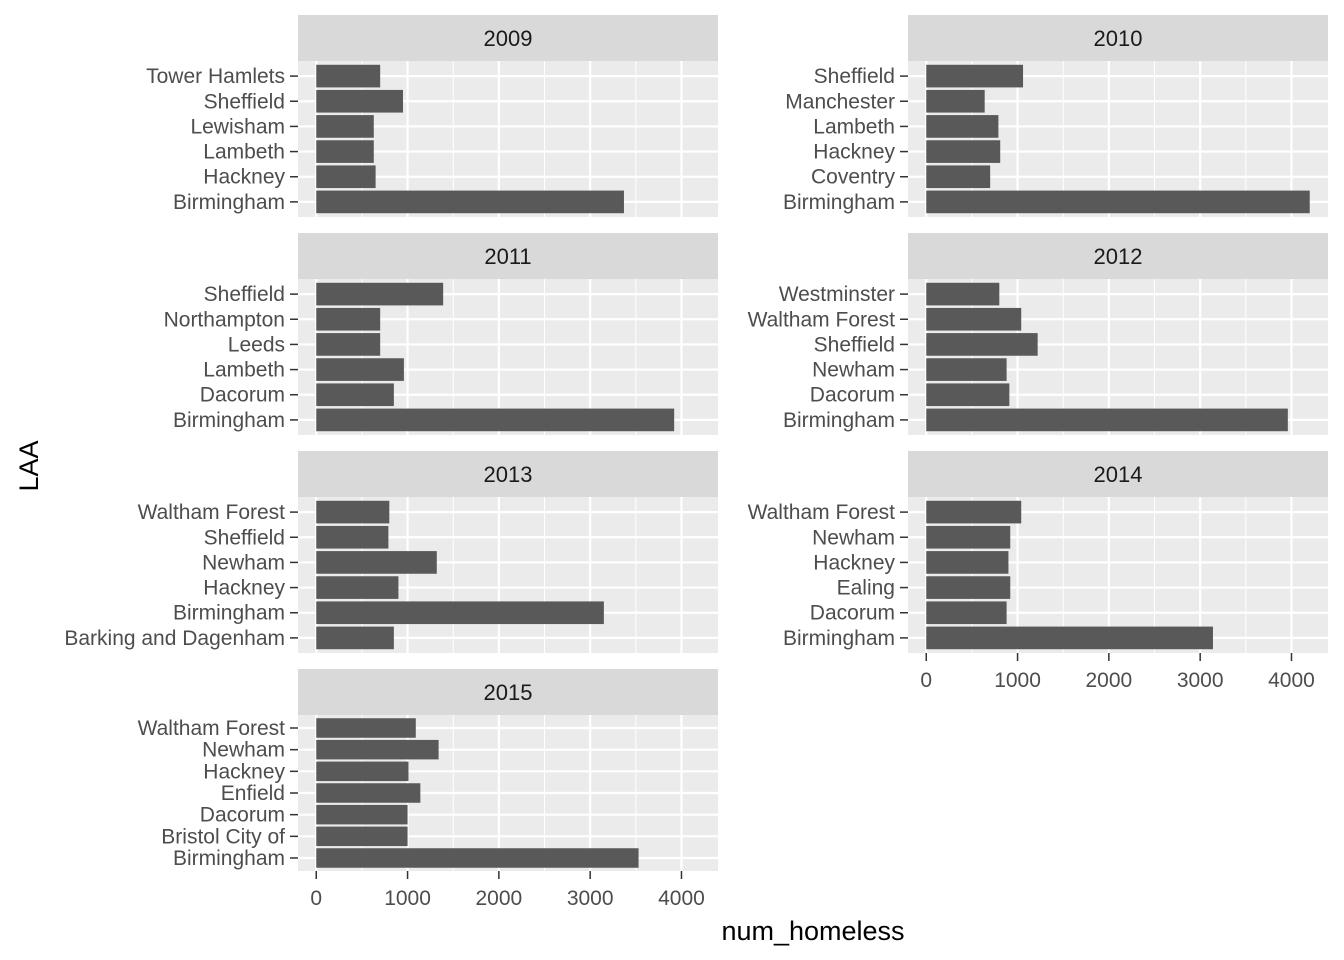  What do you see at coordinates (368, 793) in the screenshot?
I see `bar-enfield` at bounding box center [368, 793].